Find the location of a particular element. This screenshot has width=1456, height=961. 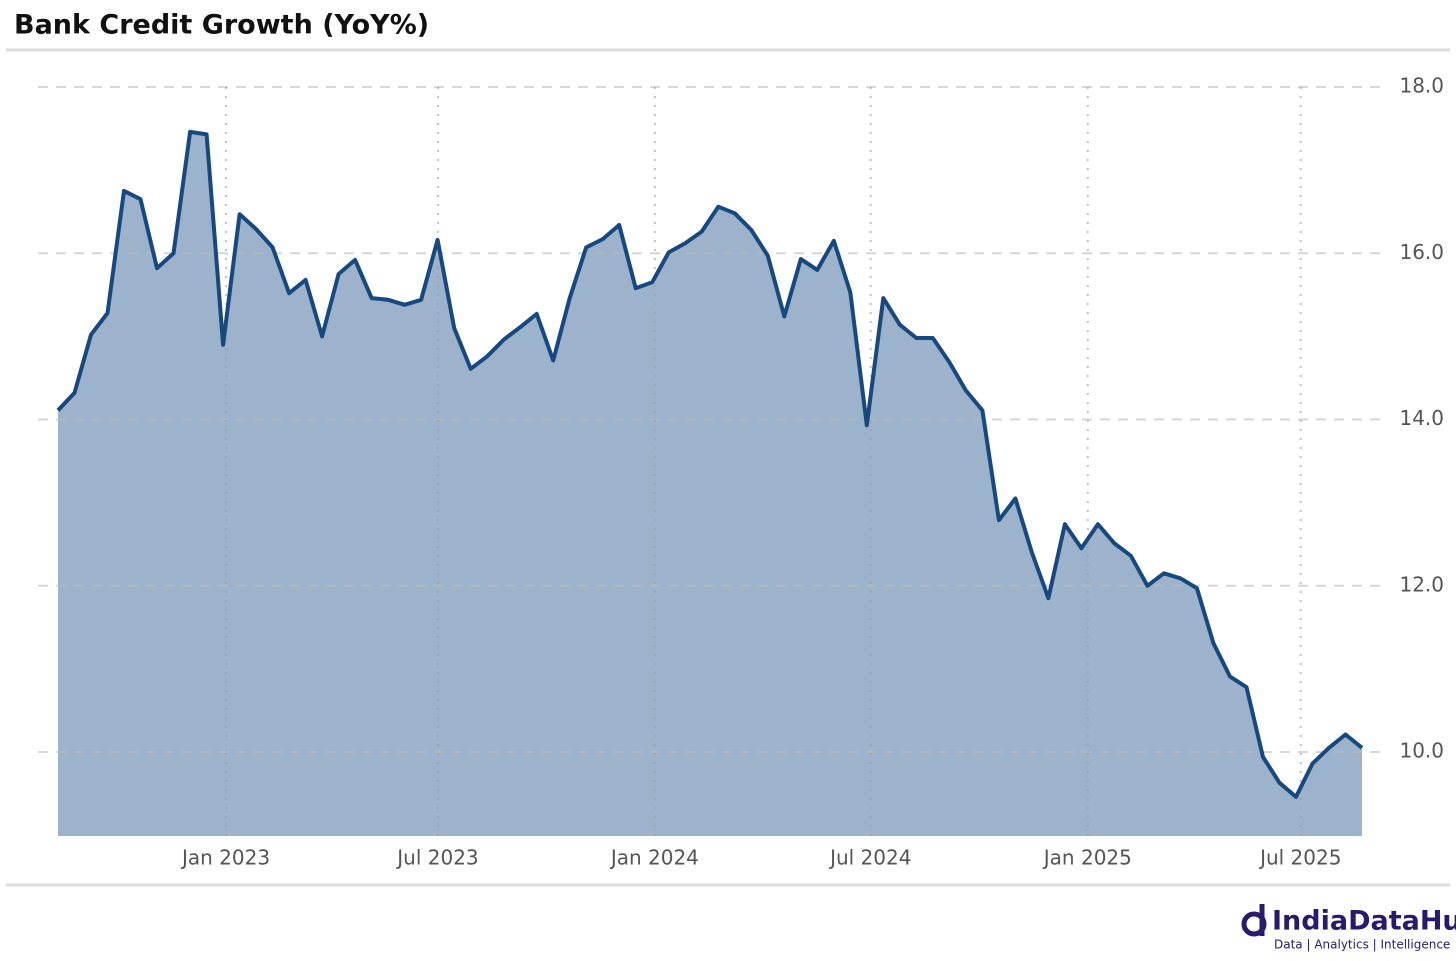

x-tick-label: Jan 2023 is located at coordinates (225, 858).